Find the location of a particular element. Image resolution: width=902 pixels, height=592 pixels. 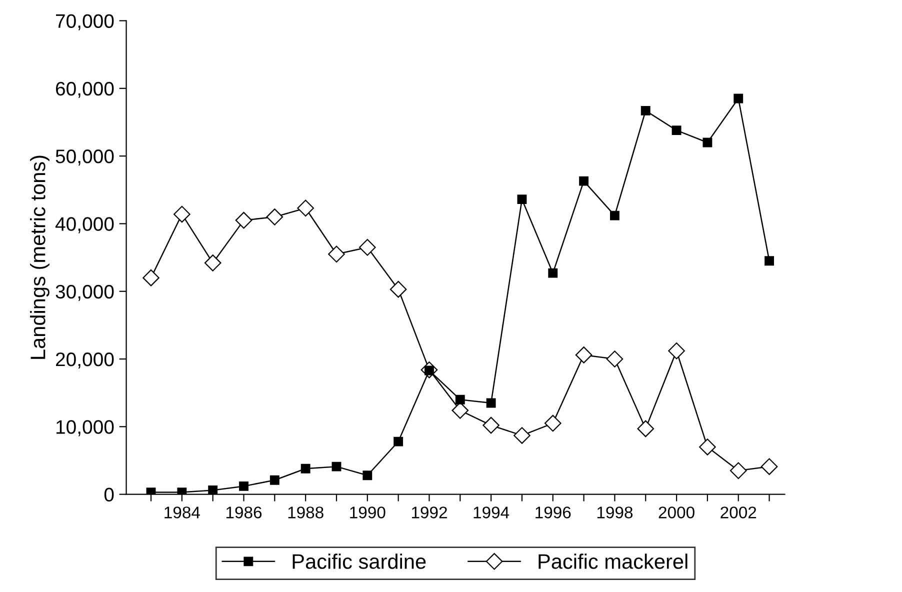

y-tick-label: 0 is located at coordinates (109, 495).